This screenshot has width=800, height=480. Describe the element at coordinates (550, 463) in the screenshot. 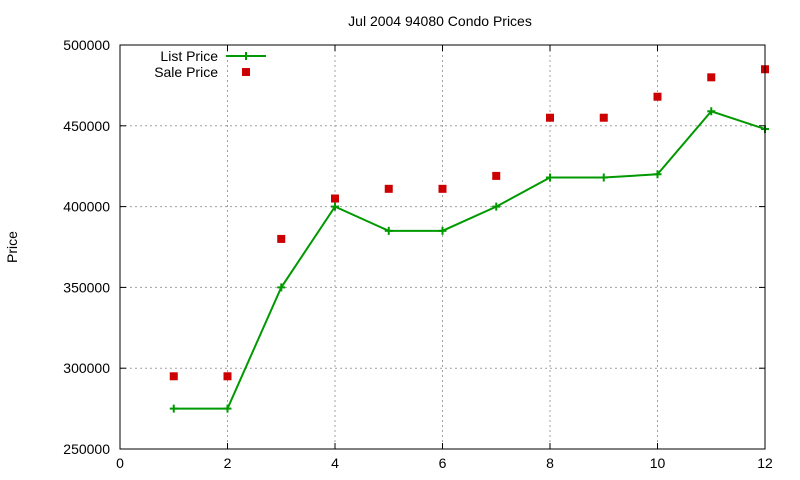

I see `x-tick-label: 8` at that location.